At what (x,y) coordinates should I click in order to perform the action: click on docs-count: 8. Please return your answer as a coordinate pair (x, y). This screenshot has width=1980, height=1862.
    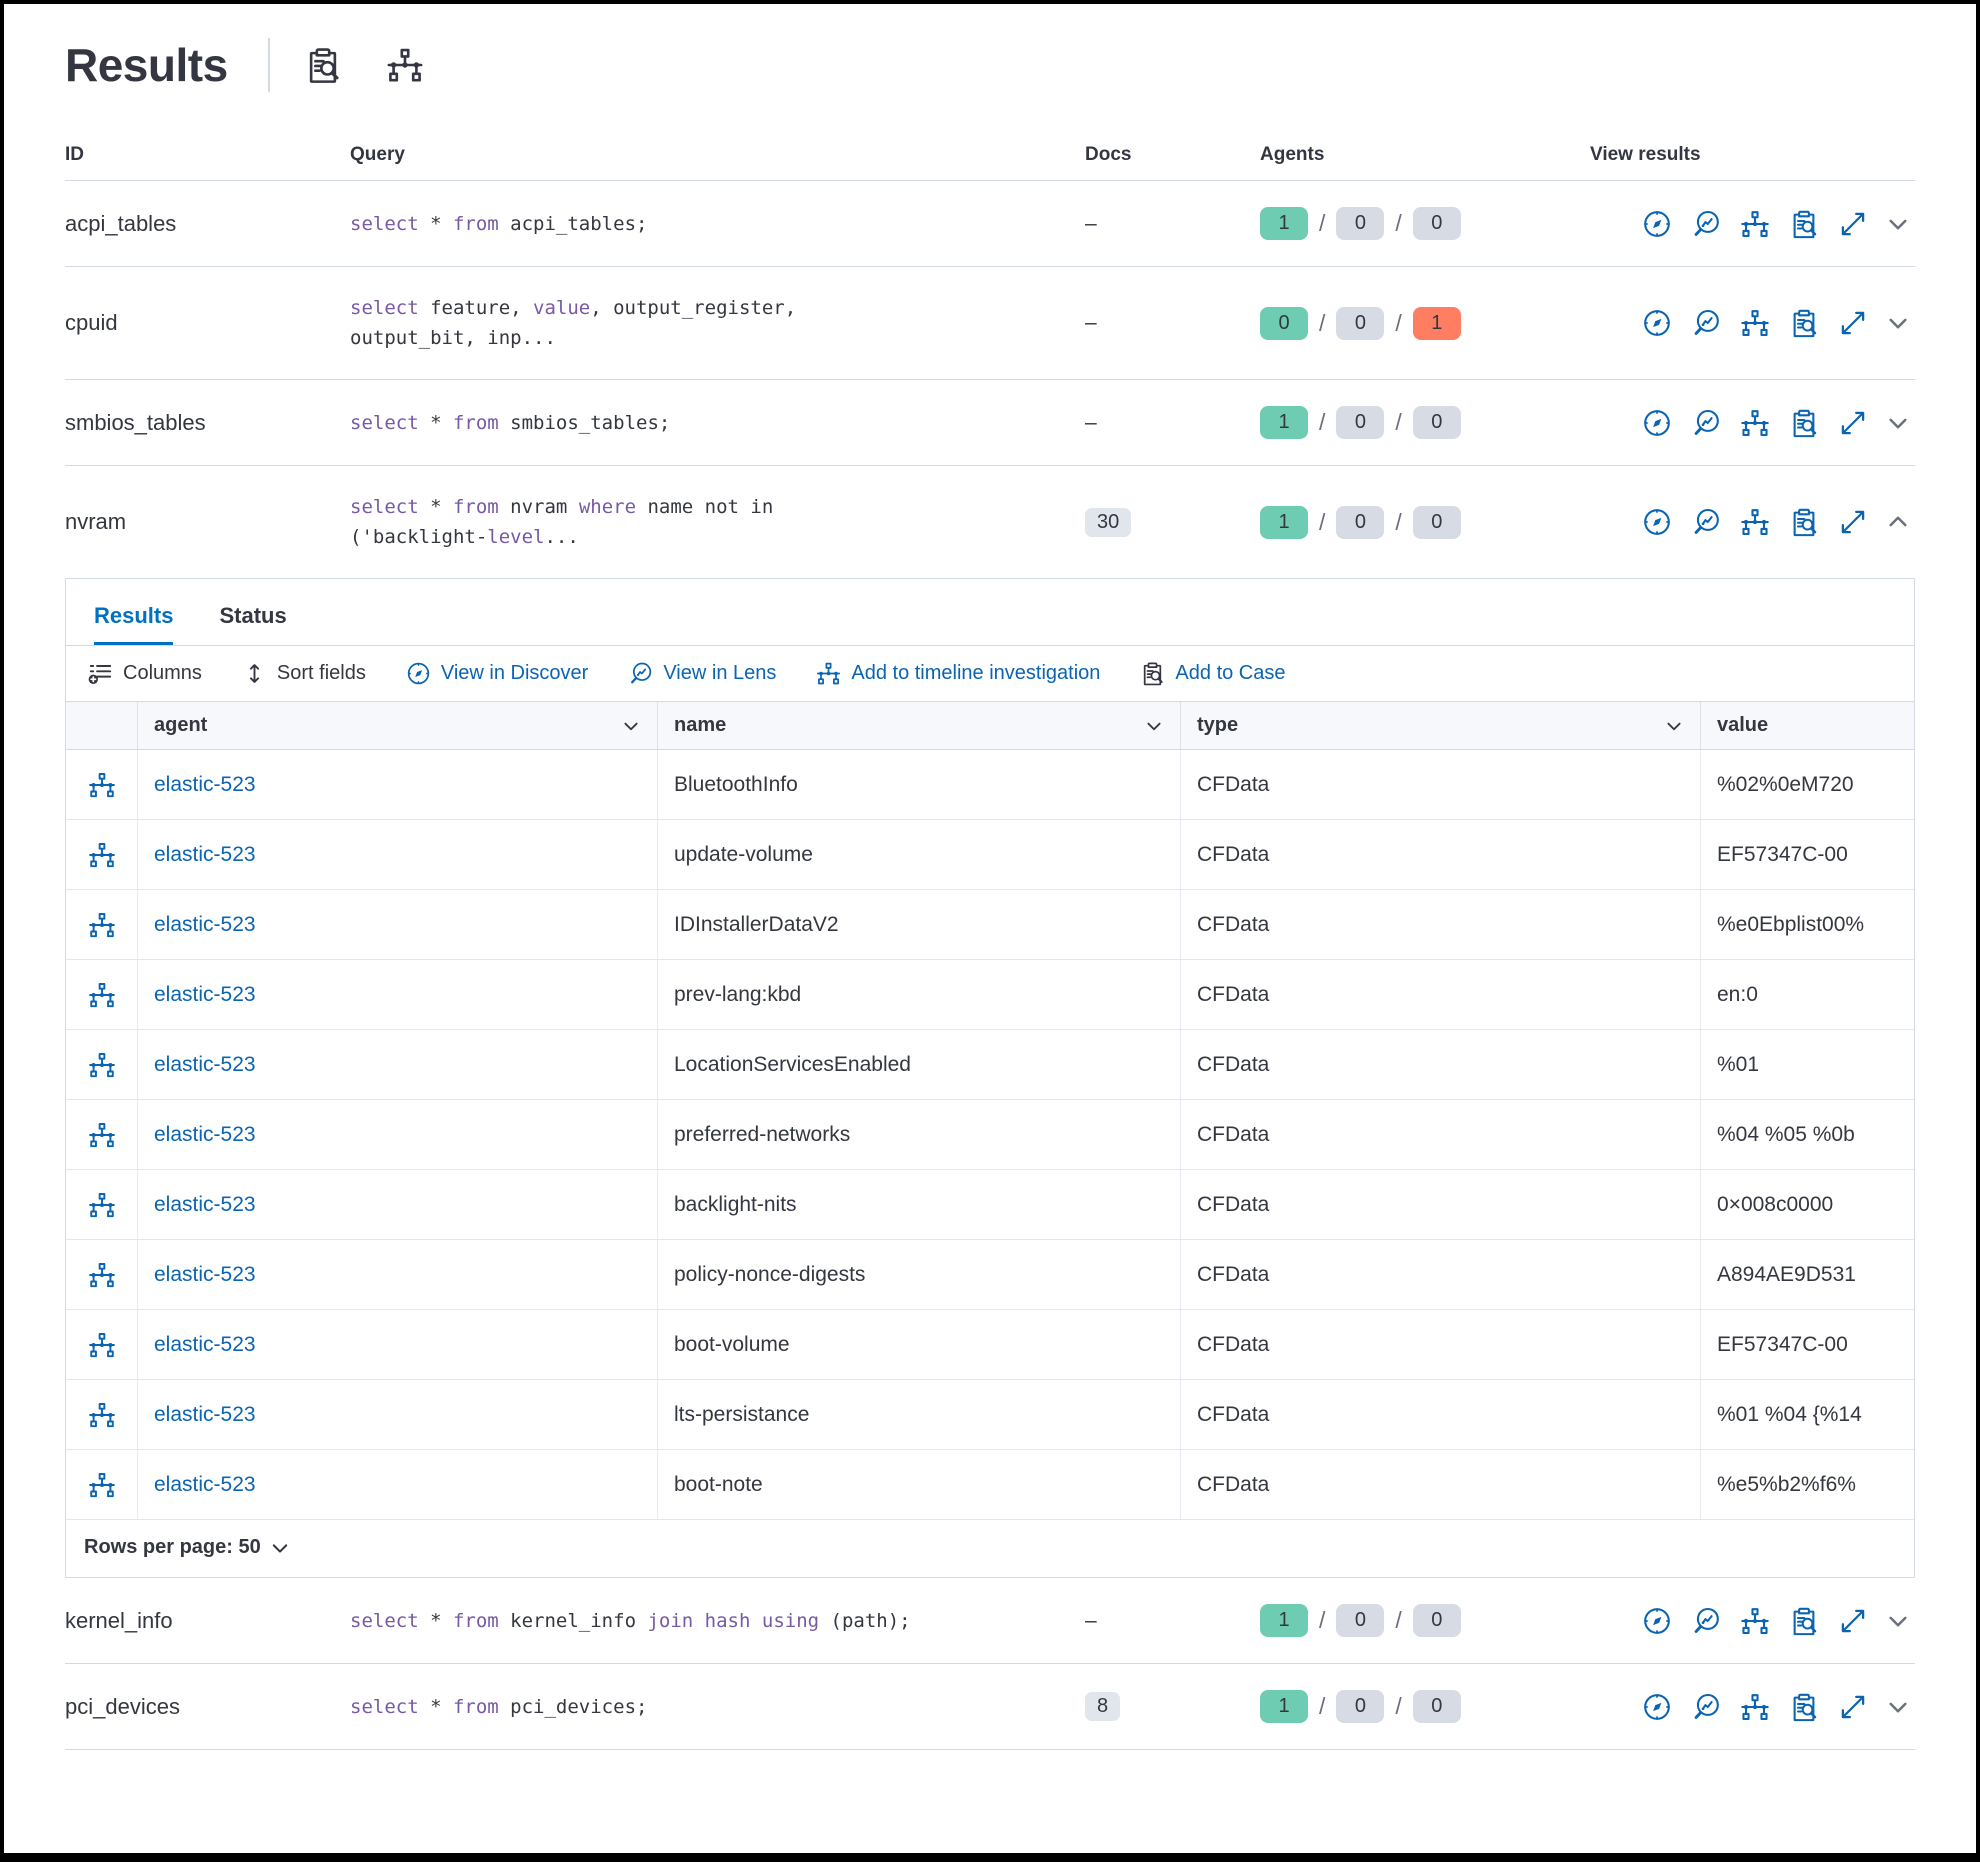
    Looking at the image, I should click on (1172, 1706).